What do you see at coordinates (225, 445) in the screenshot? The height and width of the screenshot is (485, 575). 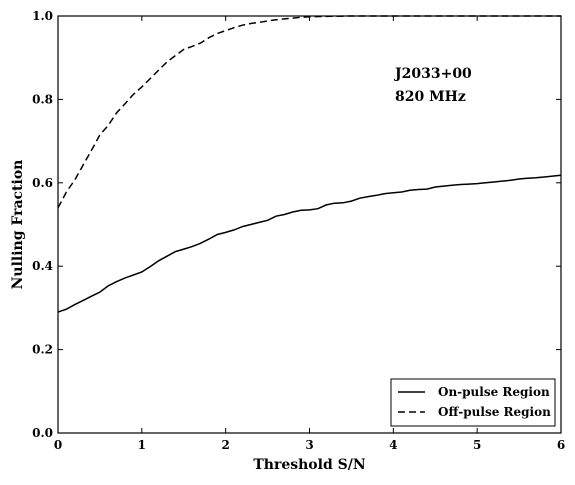 I see `x-tick-label: 2` at bounding box center [225, 445].